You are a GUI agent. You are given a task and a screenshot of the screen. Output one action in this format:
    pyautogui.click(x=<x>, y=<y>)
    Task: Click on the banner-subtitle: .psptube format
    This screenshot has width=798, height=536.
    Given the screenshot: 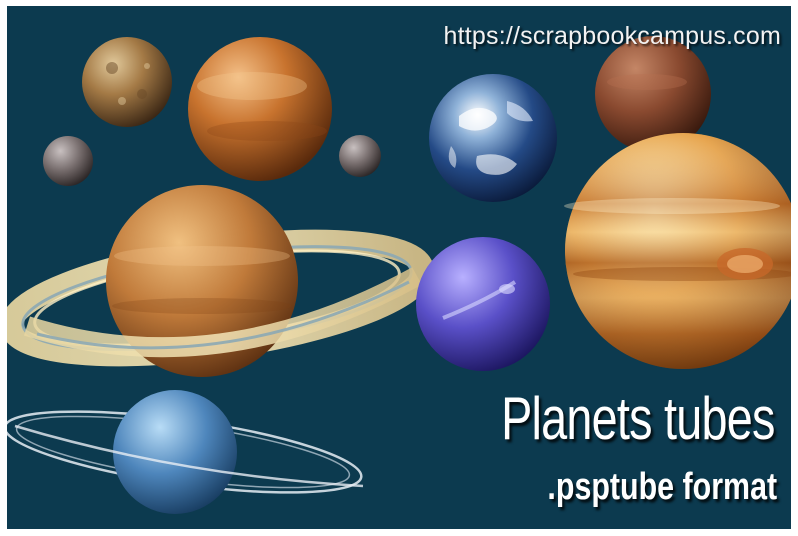 What is the action you would take?
    pyautogui.click(x=662, y=487)
    